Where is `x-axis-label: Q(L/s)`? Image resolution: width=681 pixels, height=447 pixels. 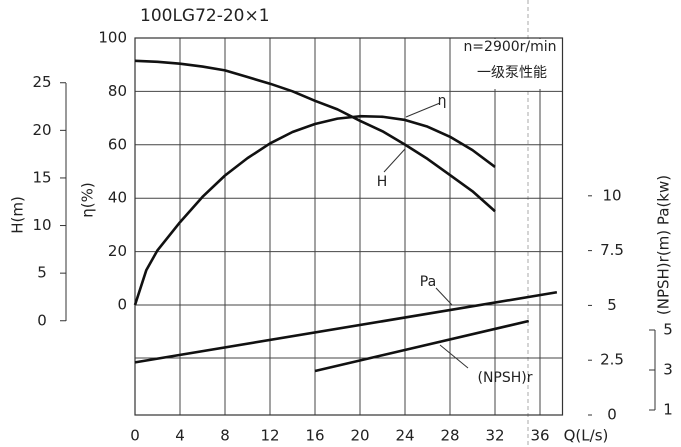
x-axis-label: Q(L/s) is located at coordinates (586, 436).